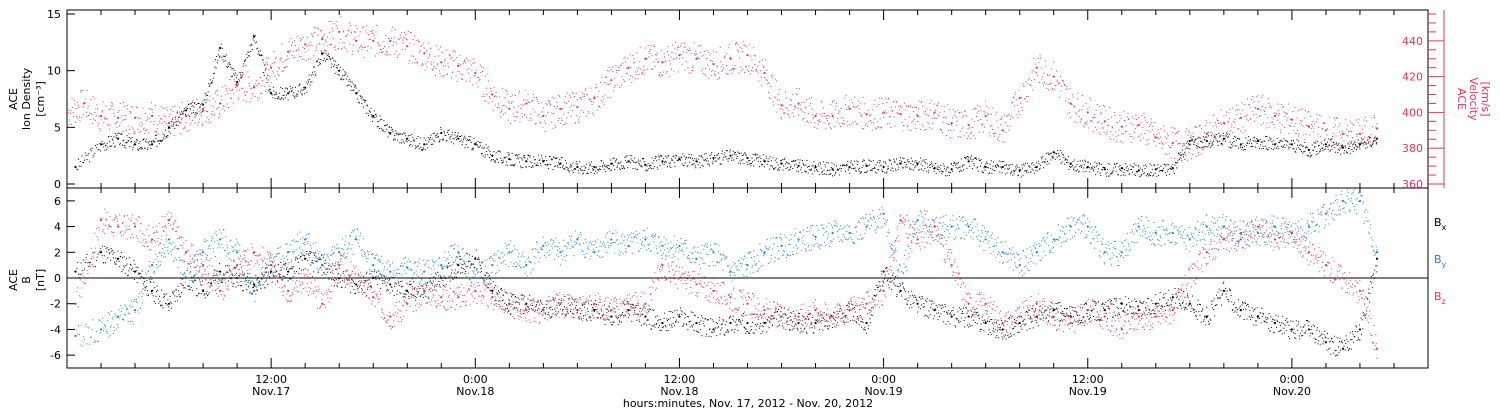 Image resolution: width=1500 pixels, height=410 pixels. I want to click on bfield-tick-label: -2, so click(55, 304).